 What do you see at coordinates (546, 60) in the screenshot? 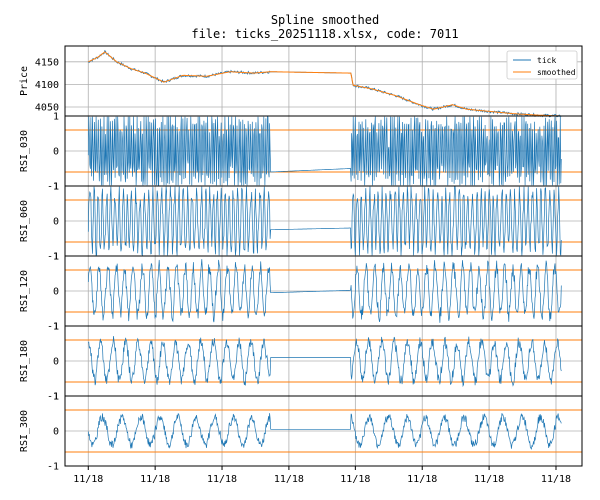
I see `legend-label-tick: tick` at bounding box center [546, 60].